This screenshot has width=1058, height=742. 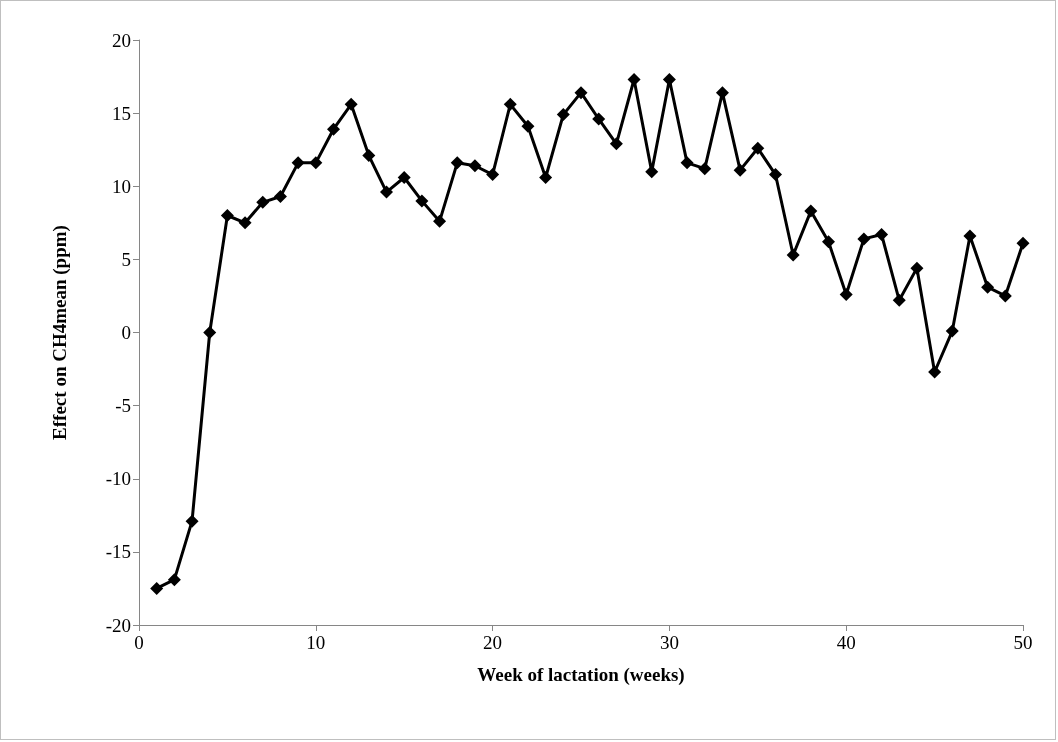 What do you see at coordinates (123, 406) in the screenshot?
I see `y-tick-label: -5` at bounding box center [123, 406].